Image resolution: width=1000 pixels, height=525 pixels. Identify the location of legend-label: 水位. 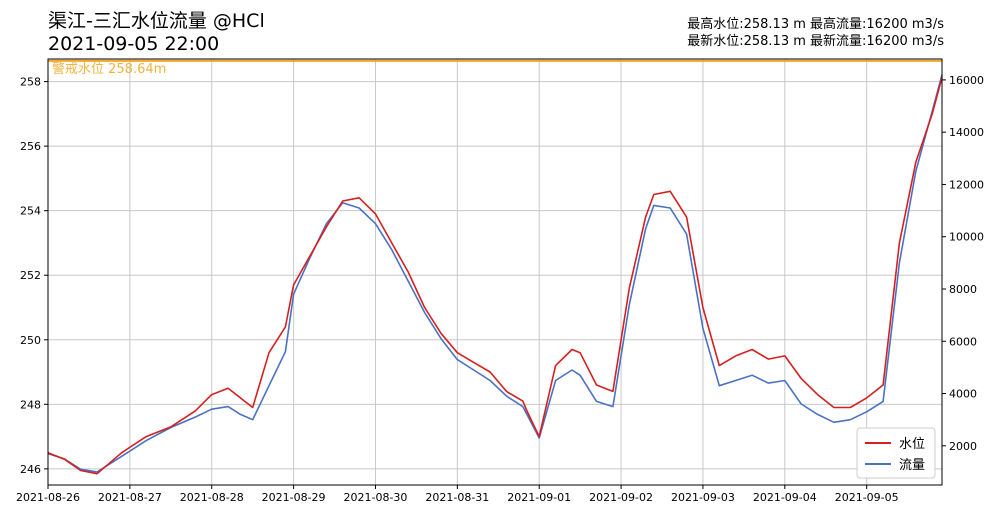
(912, 444).